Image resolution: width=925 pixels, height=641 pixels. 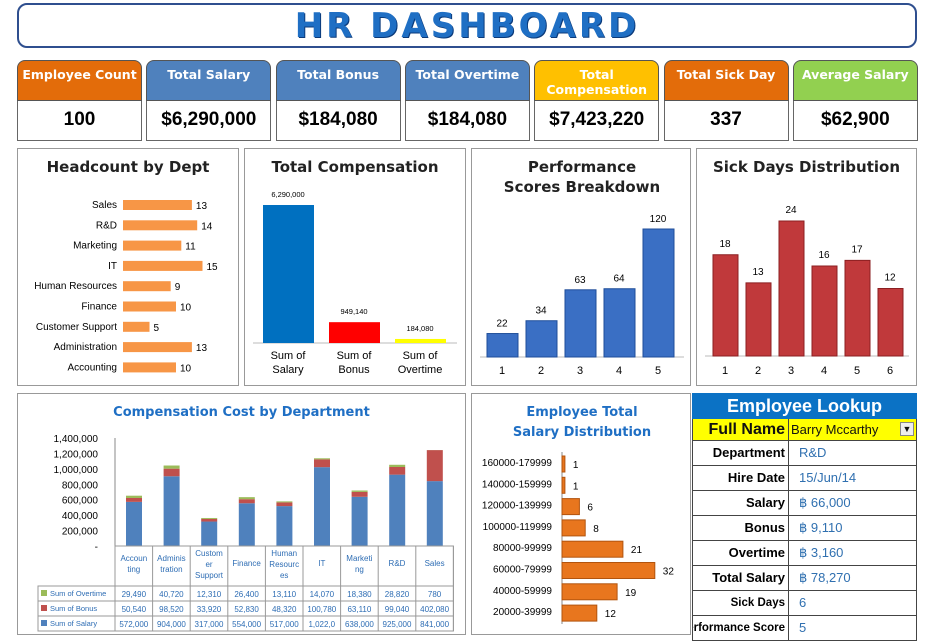 What do you see at coordinates (890, 371) in the screenshot?
I see `category-label: 6` at bounding box center [890, 371].